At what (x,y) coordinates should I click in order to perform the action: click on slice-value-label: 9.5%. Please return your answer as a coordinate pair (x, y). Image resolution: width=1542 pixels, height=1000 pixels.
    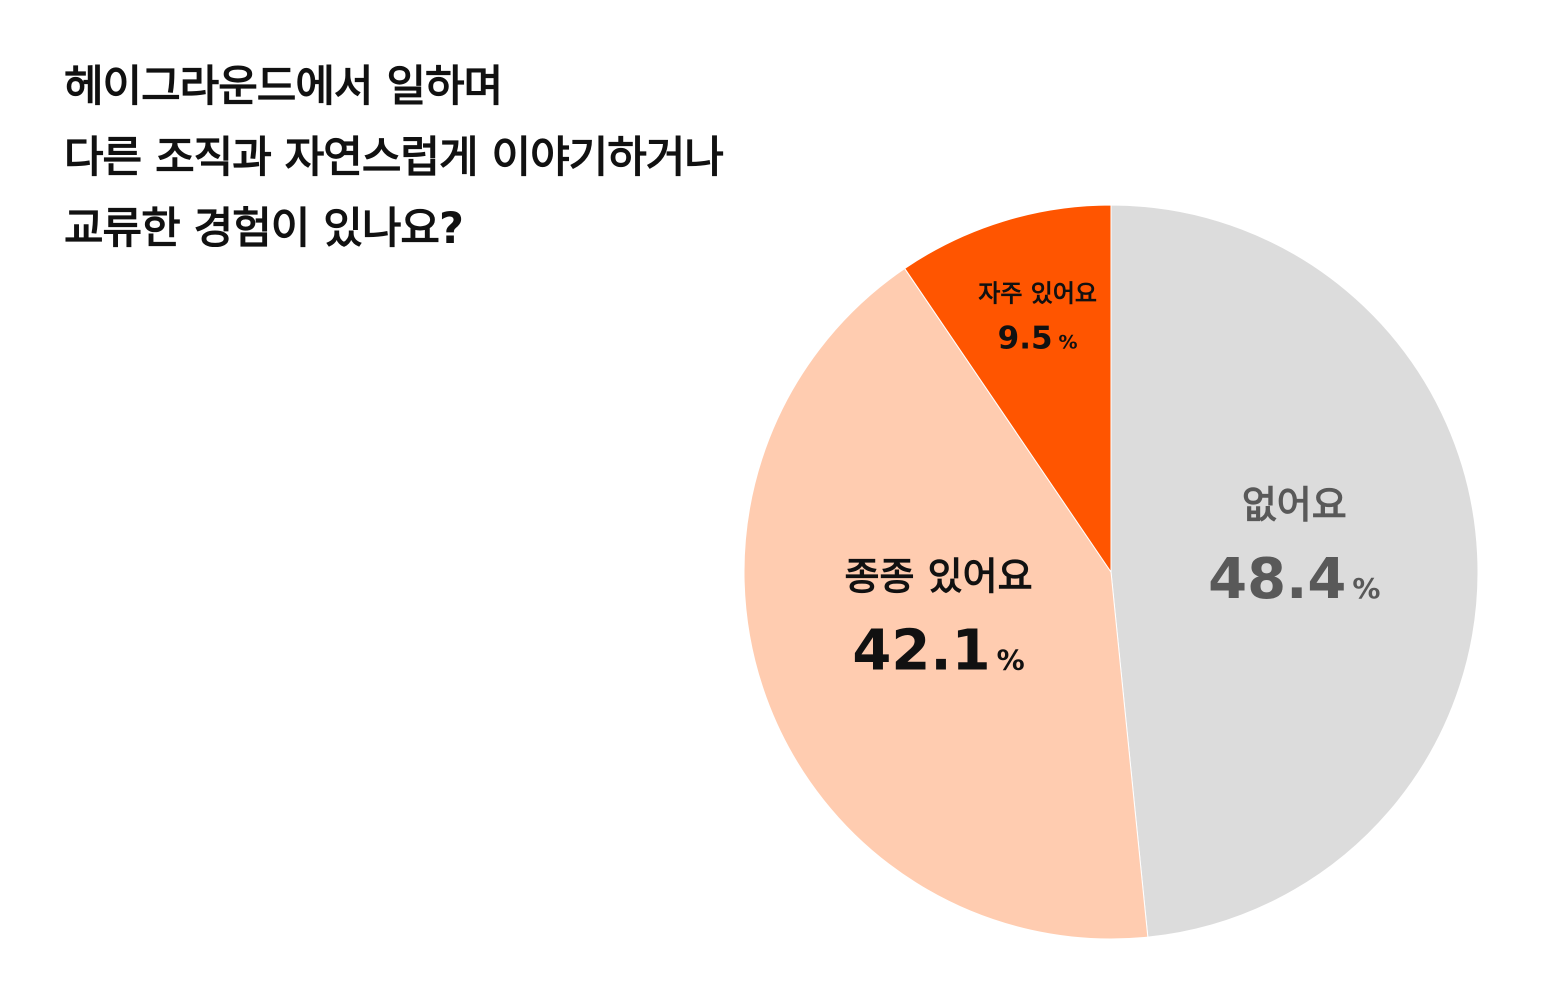
    Looking at the image, I should click on (1038, 338).